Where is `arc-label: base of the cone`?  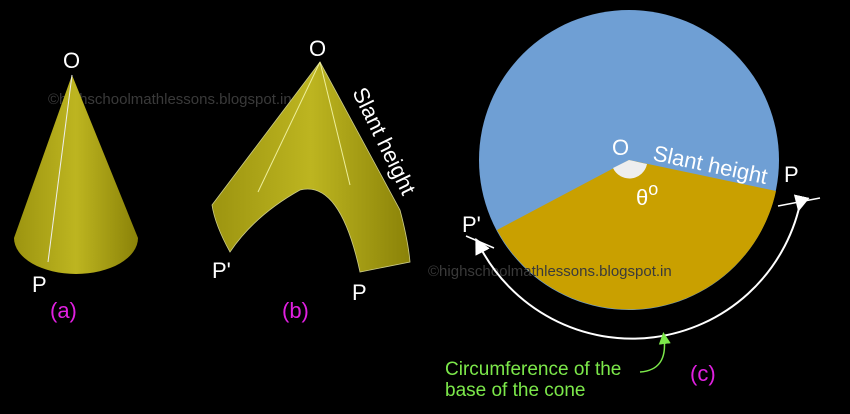 arc-label: base of the cone is located at coordinates (515, 390).